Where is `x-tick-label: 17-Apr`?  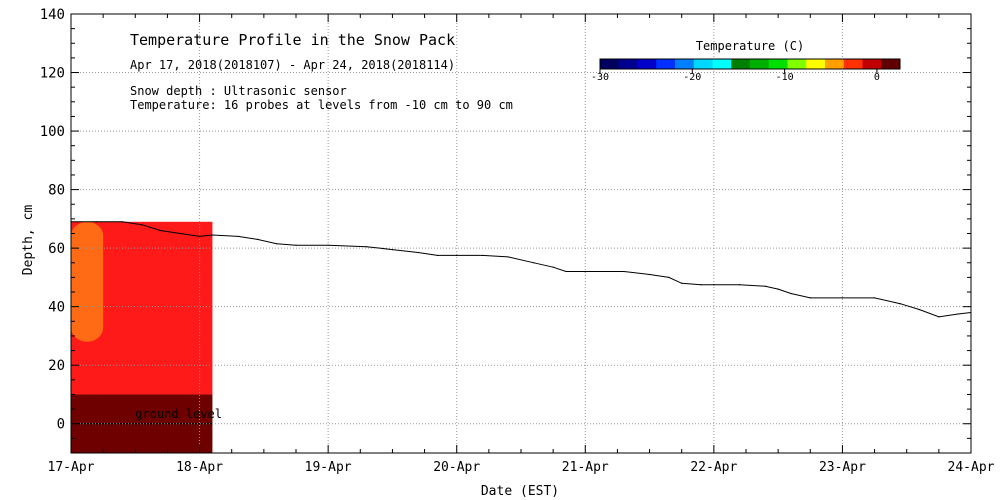
x-tick-label: 17-Apr is located at coordinates (71, 467).